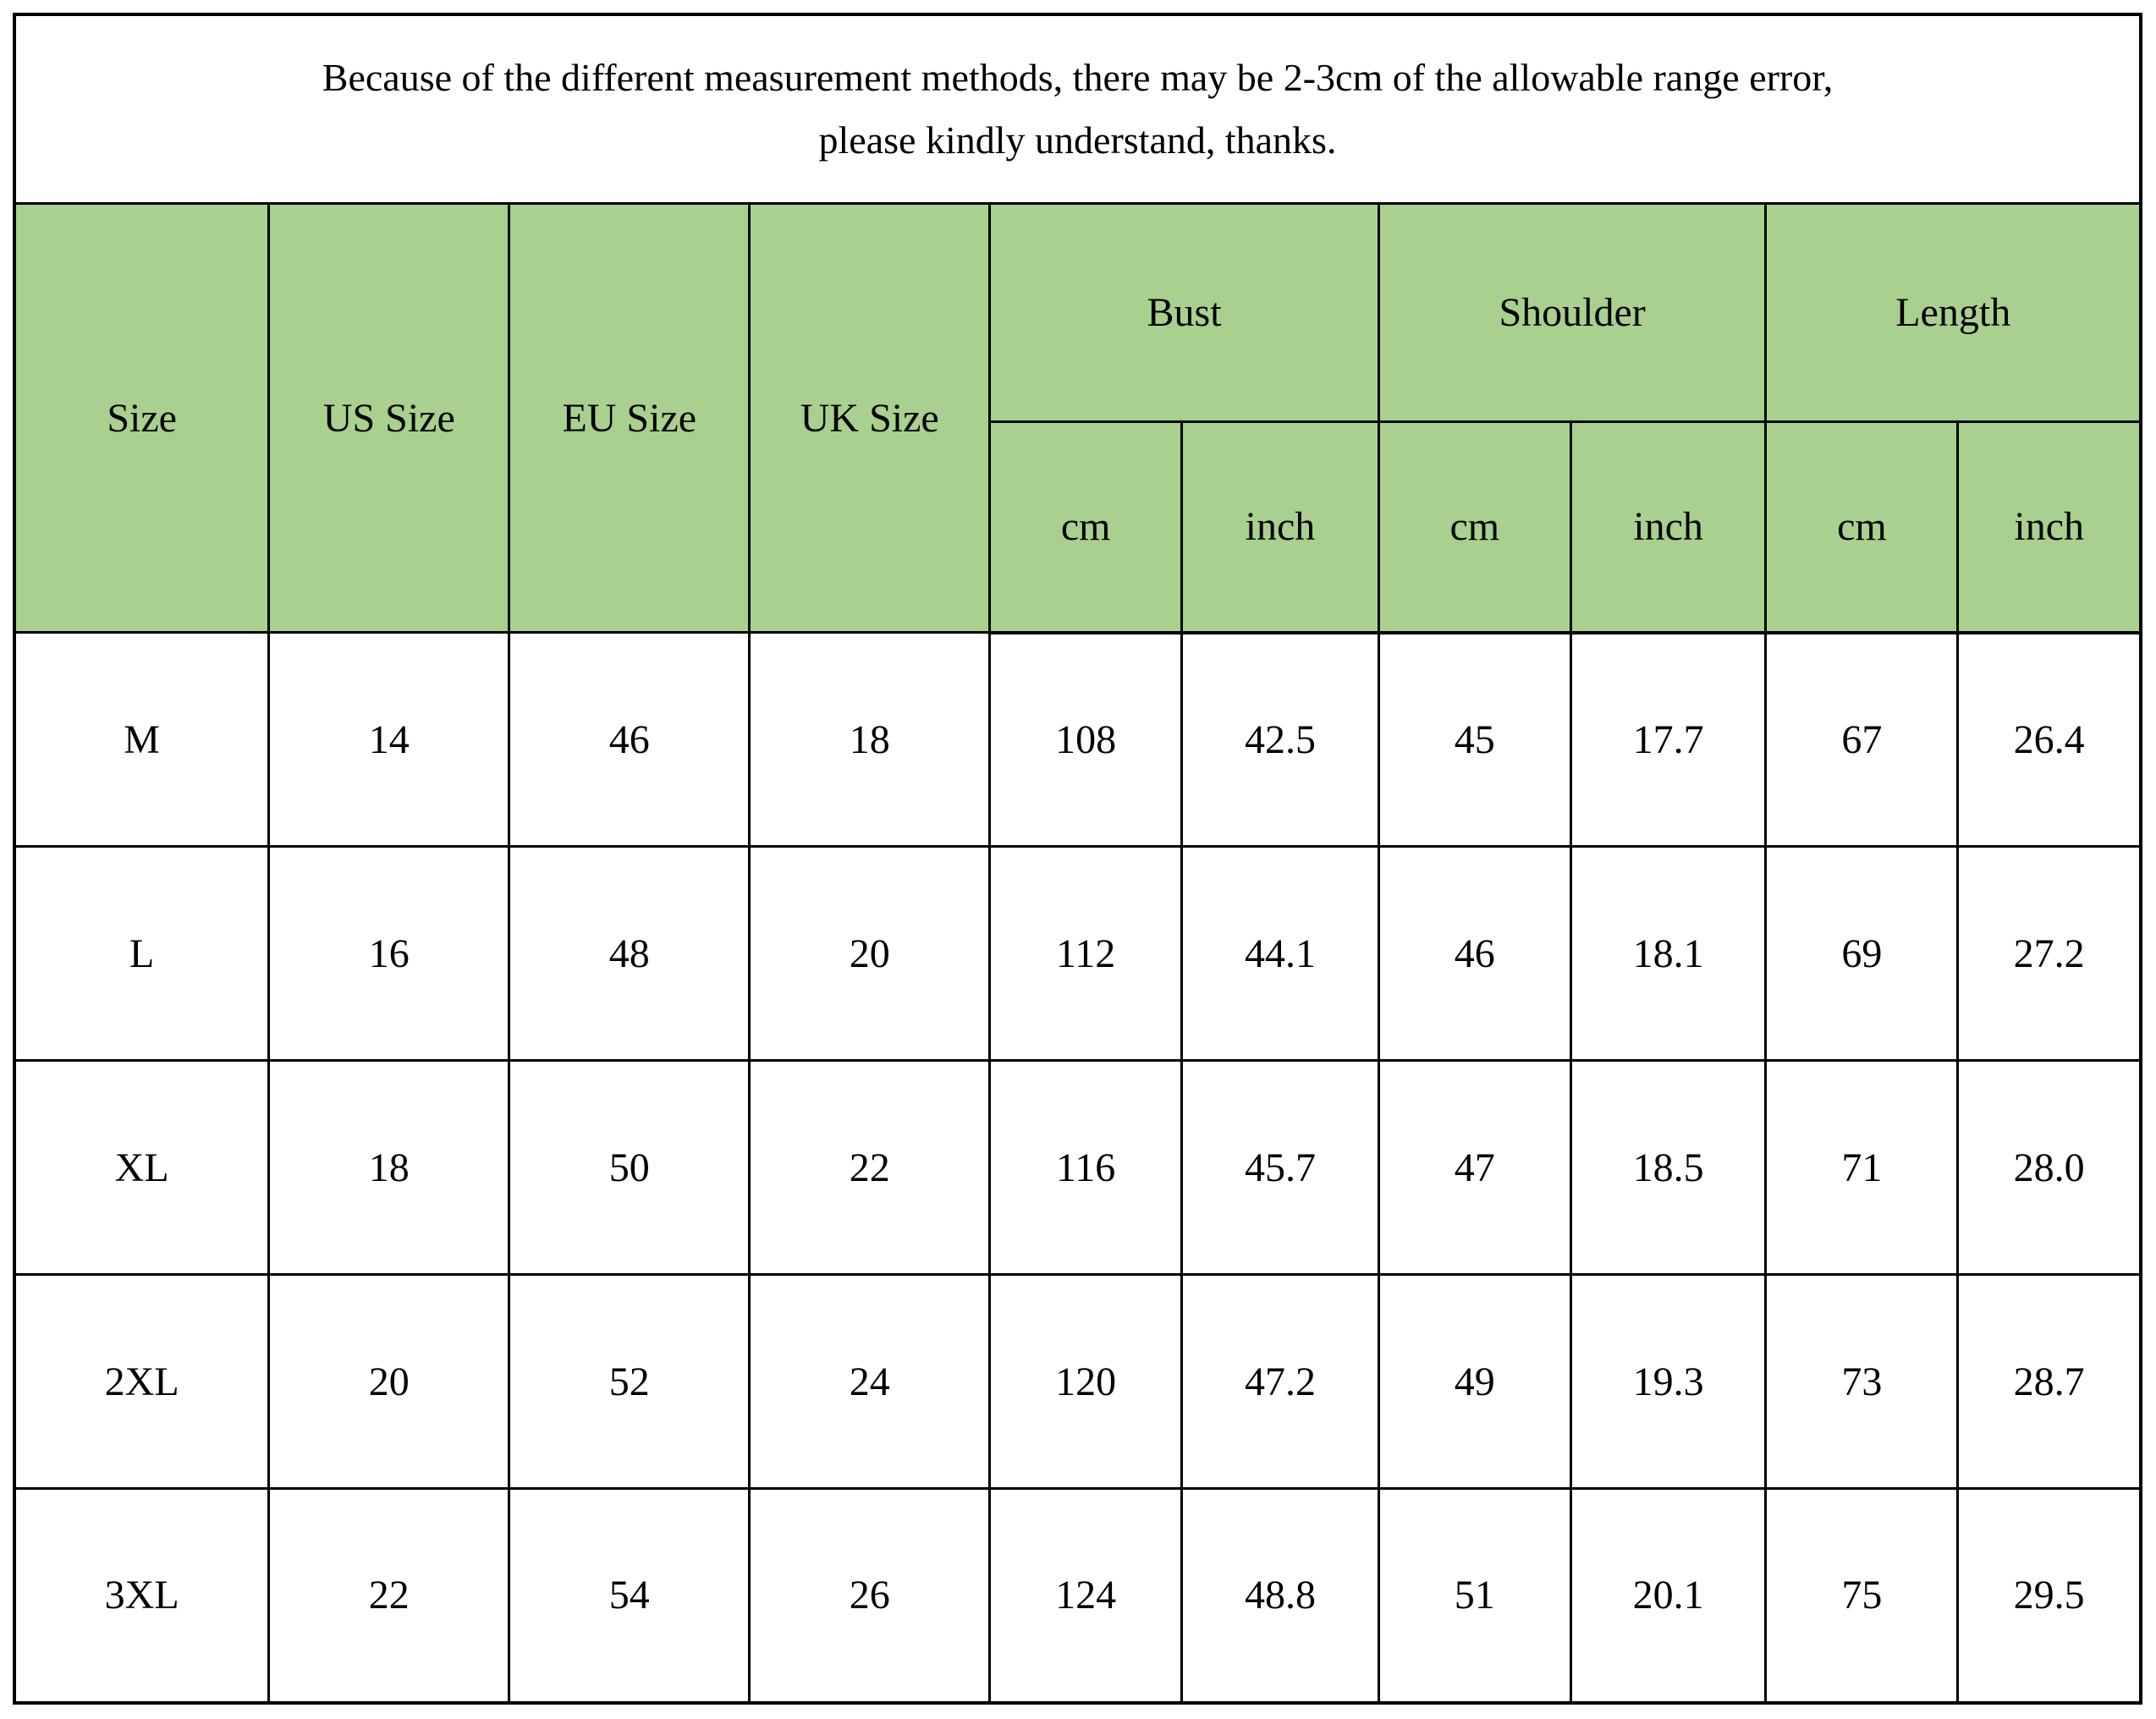  I want to click on cell-bust-inch: 48.8, so click(1280, 1596).